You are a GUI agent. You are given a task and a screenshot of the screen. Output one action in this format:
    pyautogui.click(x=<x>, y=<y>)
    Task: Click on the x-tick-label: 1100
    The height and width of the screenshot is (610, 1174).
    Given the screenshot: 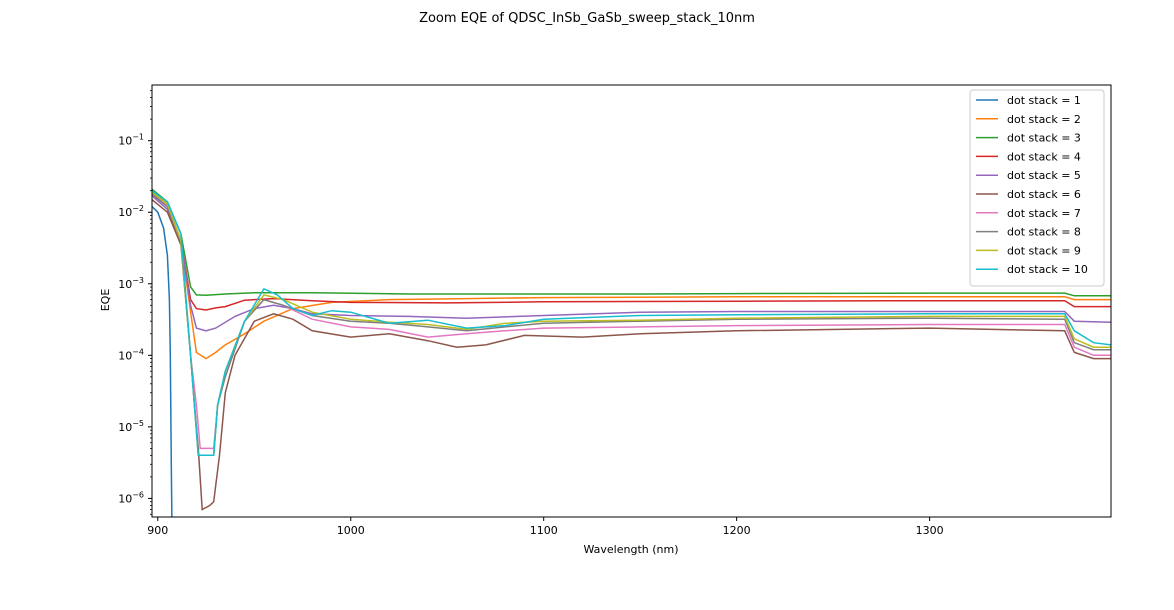 What is the action you would take?
    pyautogui.click(x=544, y=530)
    